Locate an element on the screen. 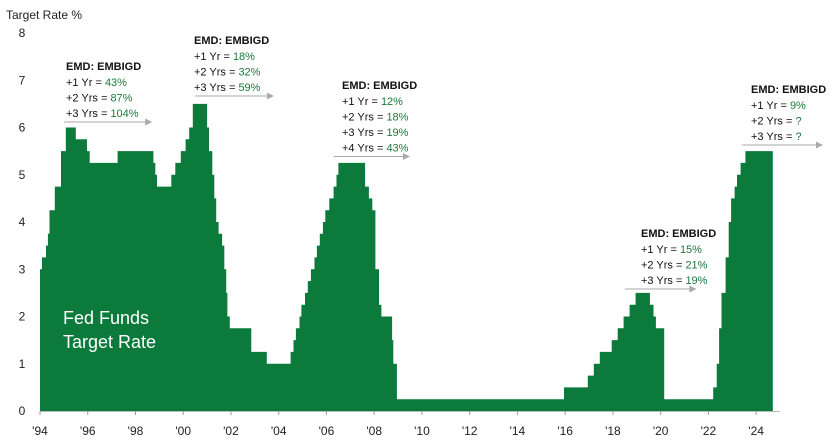 The width and height of the screenshot is (832, 443). x-tick-label: '12 is located at coordinates (470, 431).